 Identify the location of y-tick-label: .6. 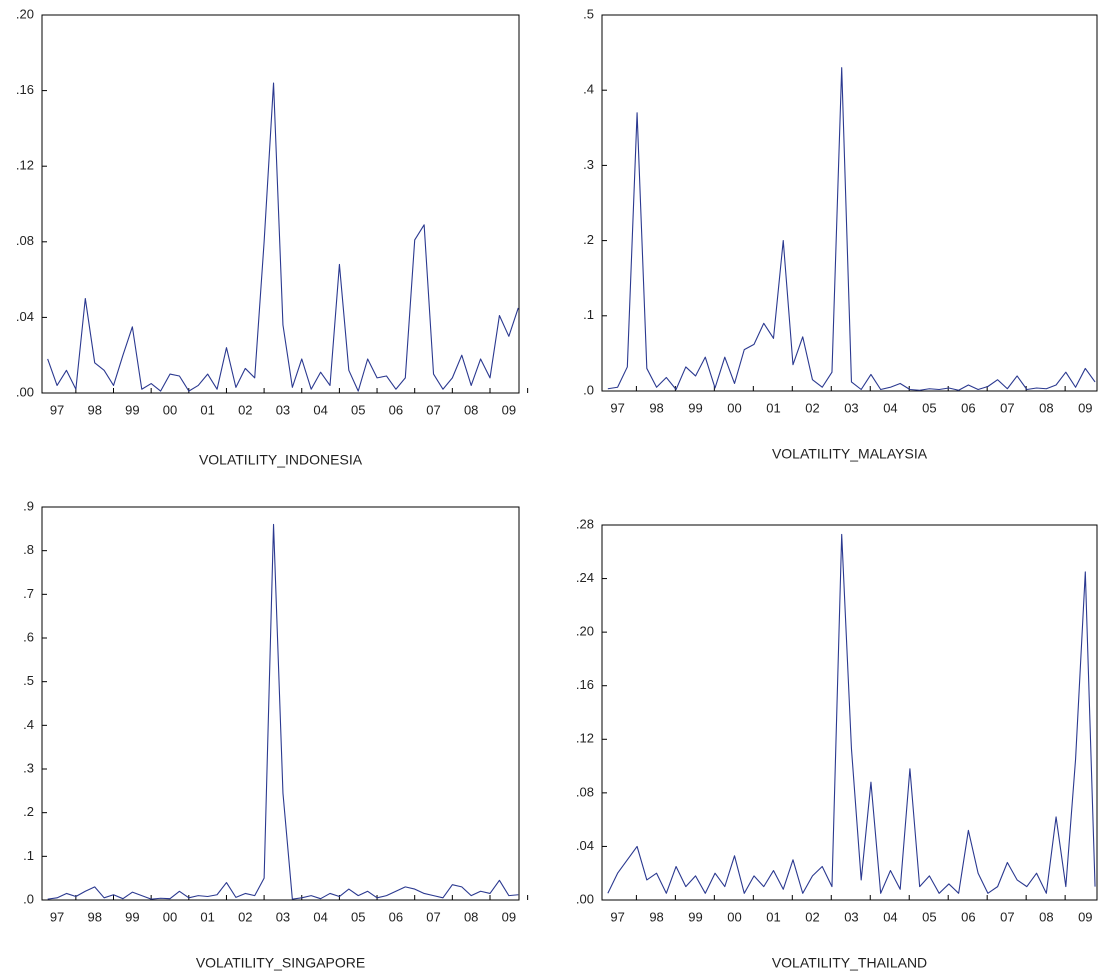
(28, 636).